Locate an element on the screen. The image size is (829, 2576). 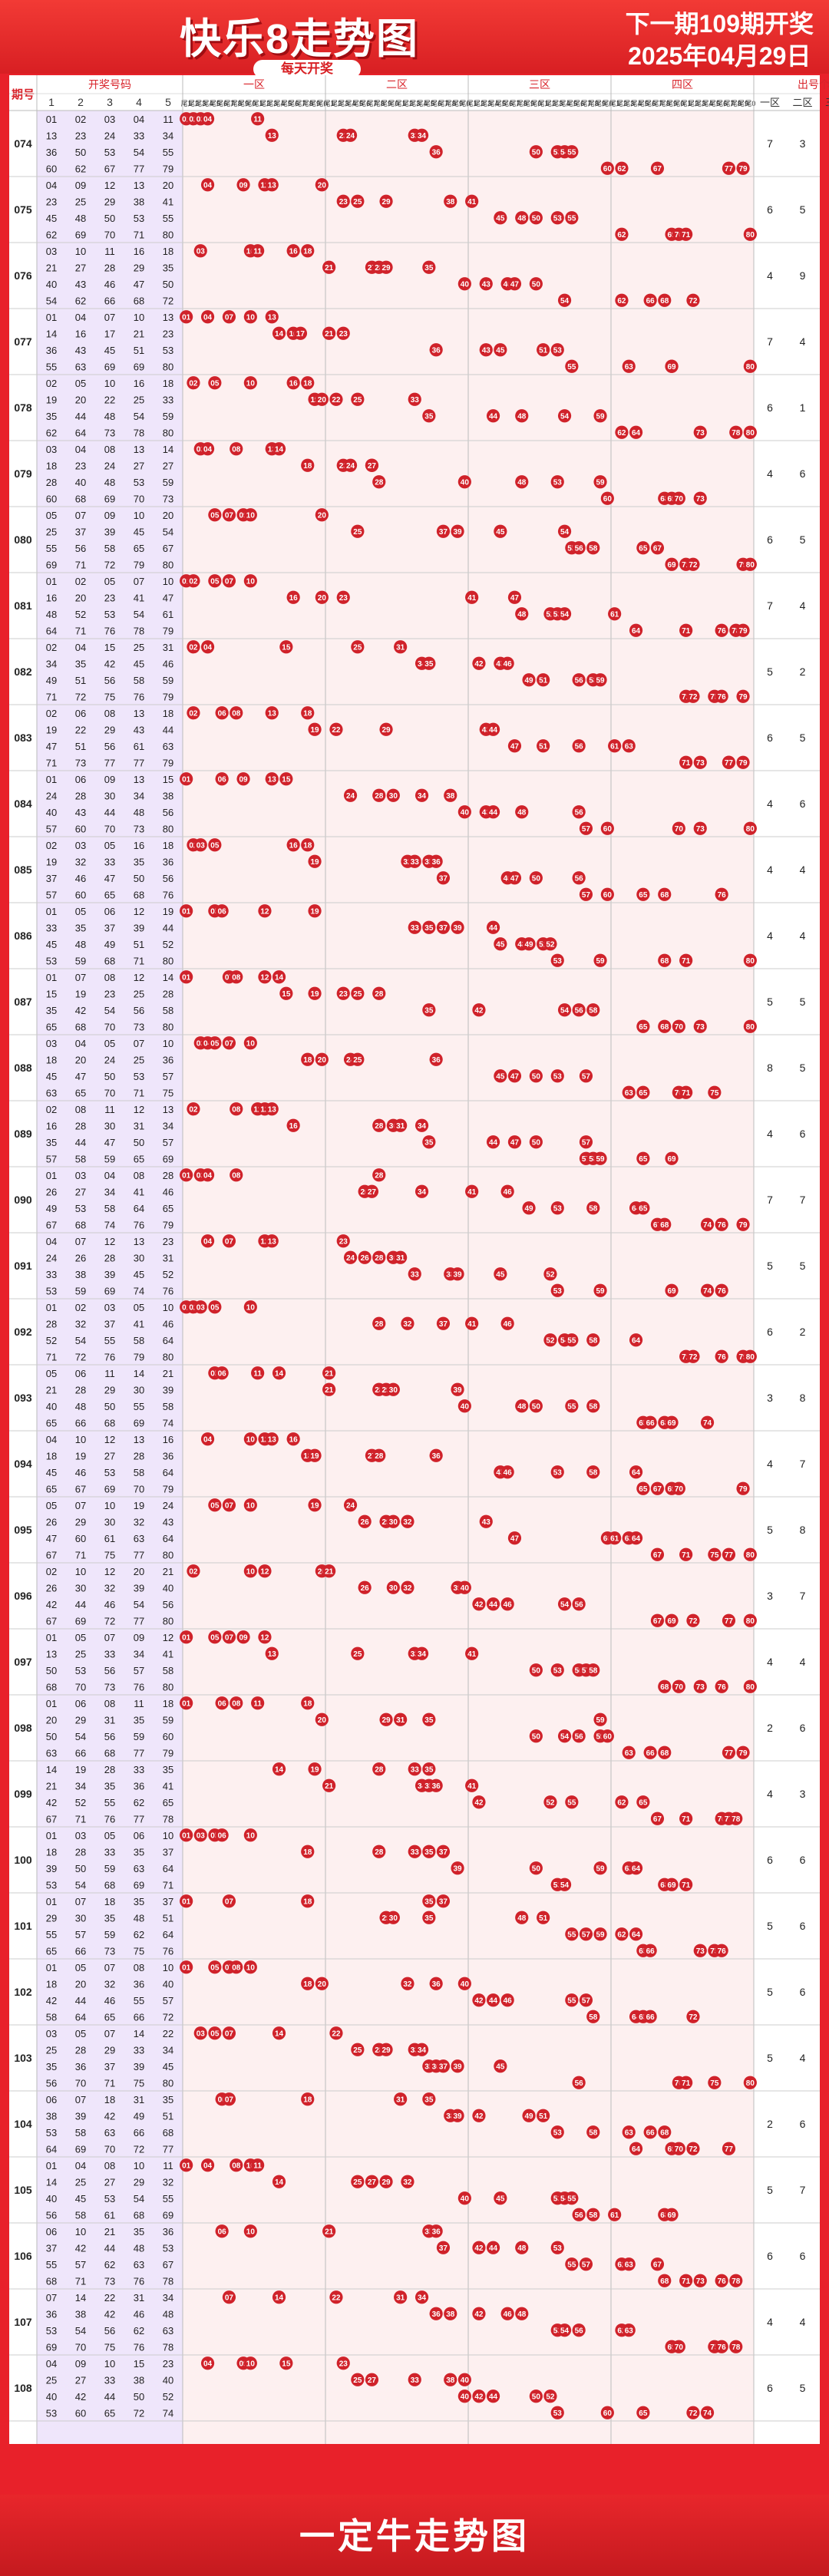
ball-label: 05 is located at coordinates (215, 1505).